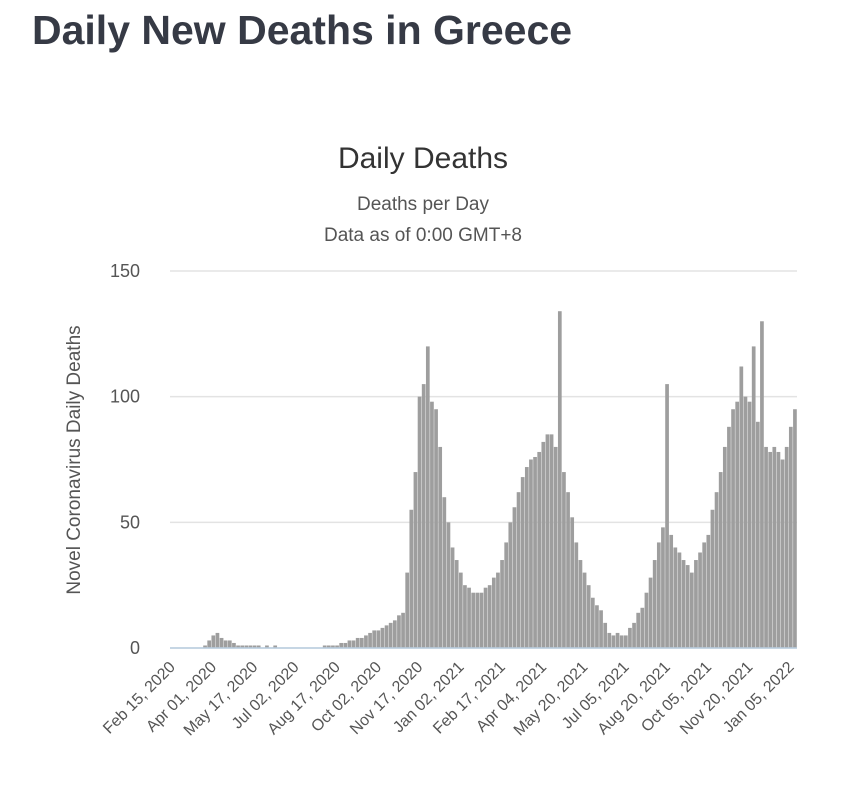  What do you see at coordinates (74, 459) in the screenshot?
I see `y-axis-label: Novel Coronavirus Daily Deaths` at bounding box center [74, 459].